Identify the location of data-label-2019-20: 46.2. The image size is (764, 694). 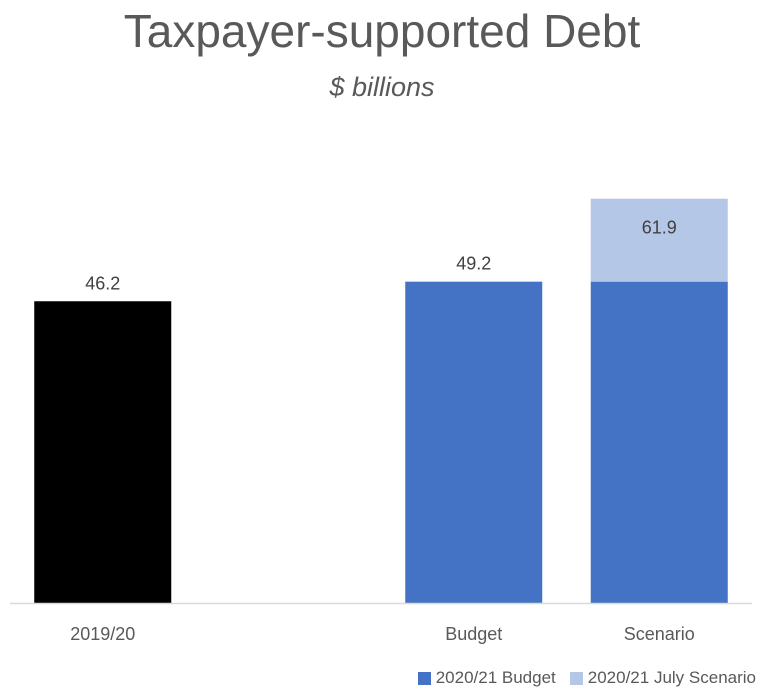
(102, 283).